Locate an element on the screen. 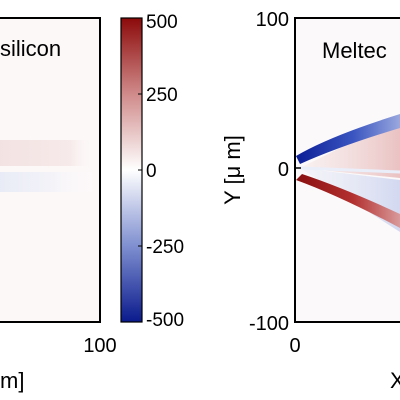  left-positive-band is located at coordinates (50, 153).